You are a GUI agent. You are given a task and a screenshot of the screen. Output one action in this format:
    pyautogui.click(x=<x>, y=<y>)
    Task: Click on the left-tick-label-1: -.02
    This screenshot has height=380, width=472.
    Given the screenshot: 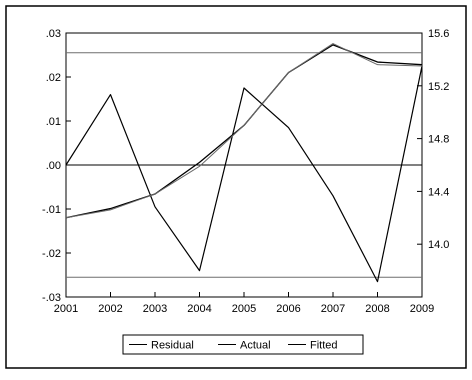 What is the action you would take?
    pyautogui.click(x=51, y=254)
    